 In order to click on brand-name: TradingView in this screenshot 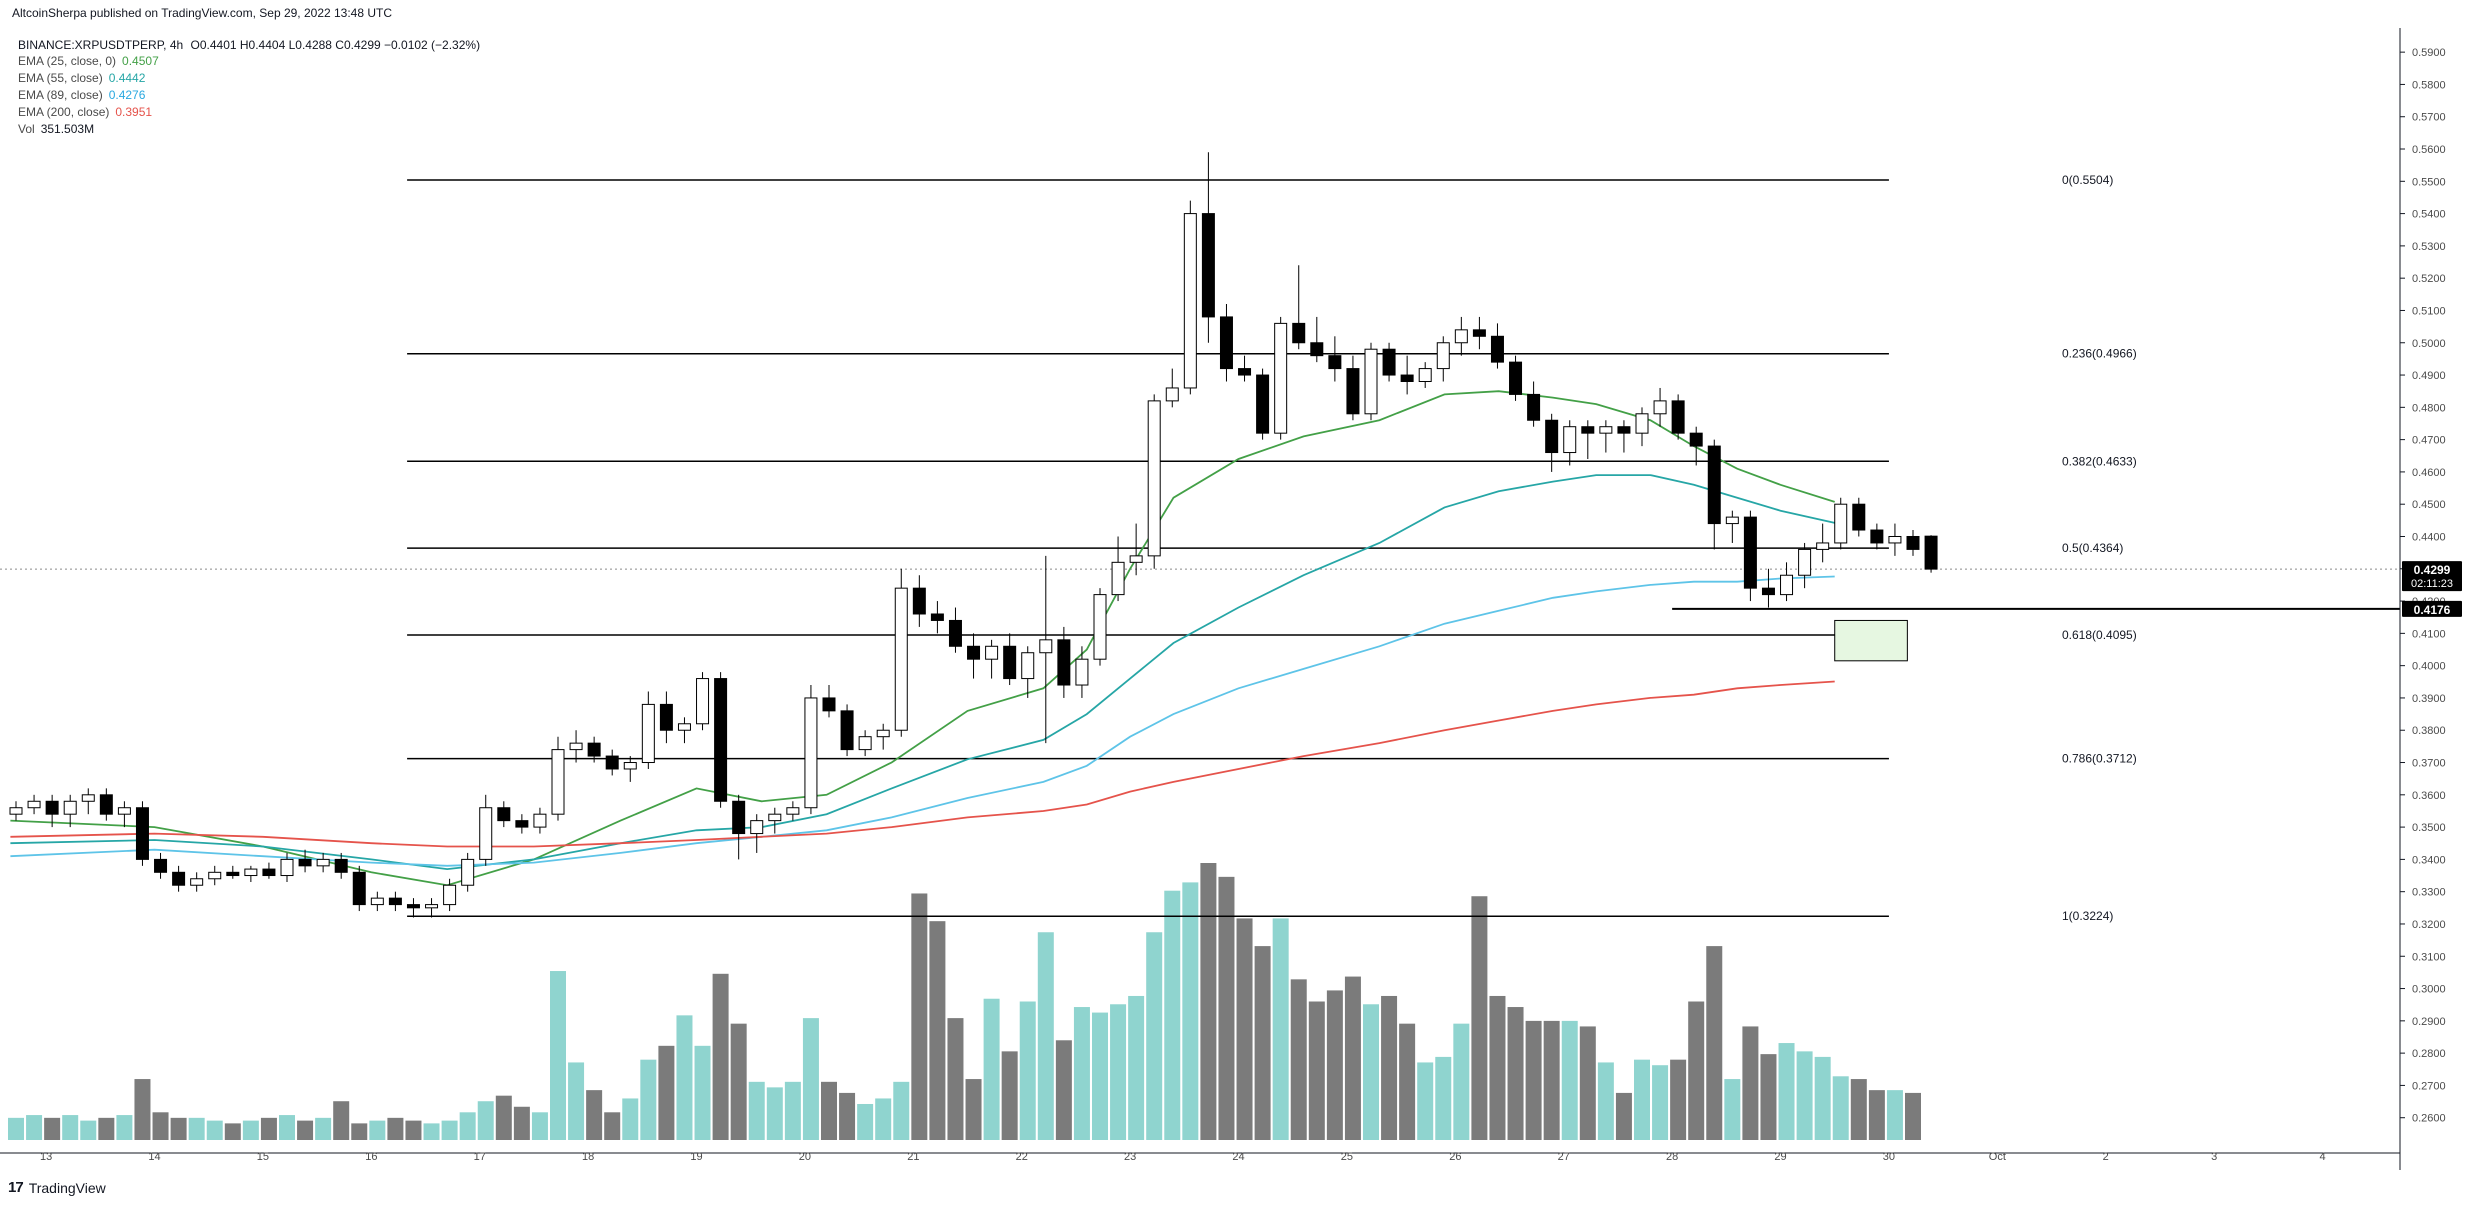, I will do `click(67, 1187)`.